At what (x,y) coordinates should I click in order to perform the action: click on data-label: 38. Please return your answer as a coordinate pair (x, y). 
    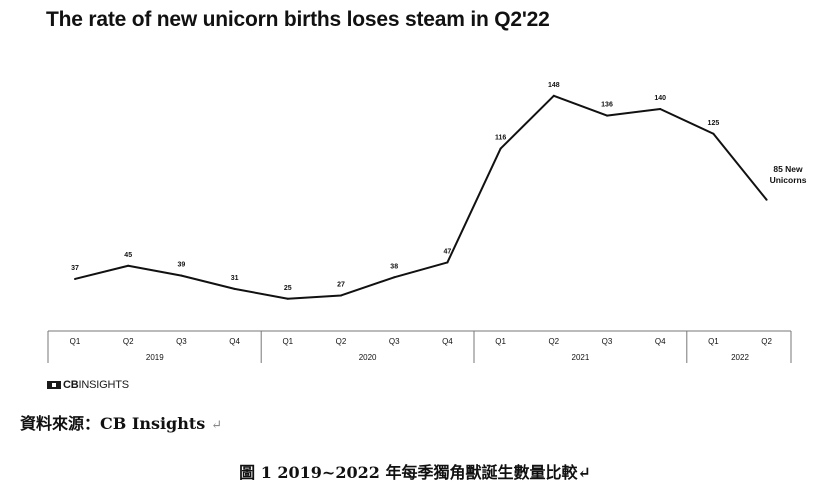
    Looking at the image, I should click on (394, 266).